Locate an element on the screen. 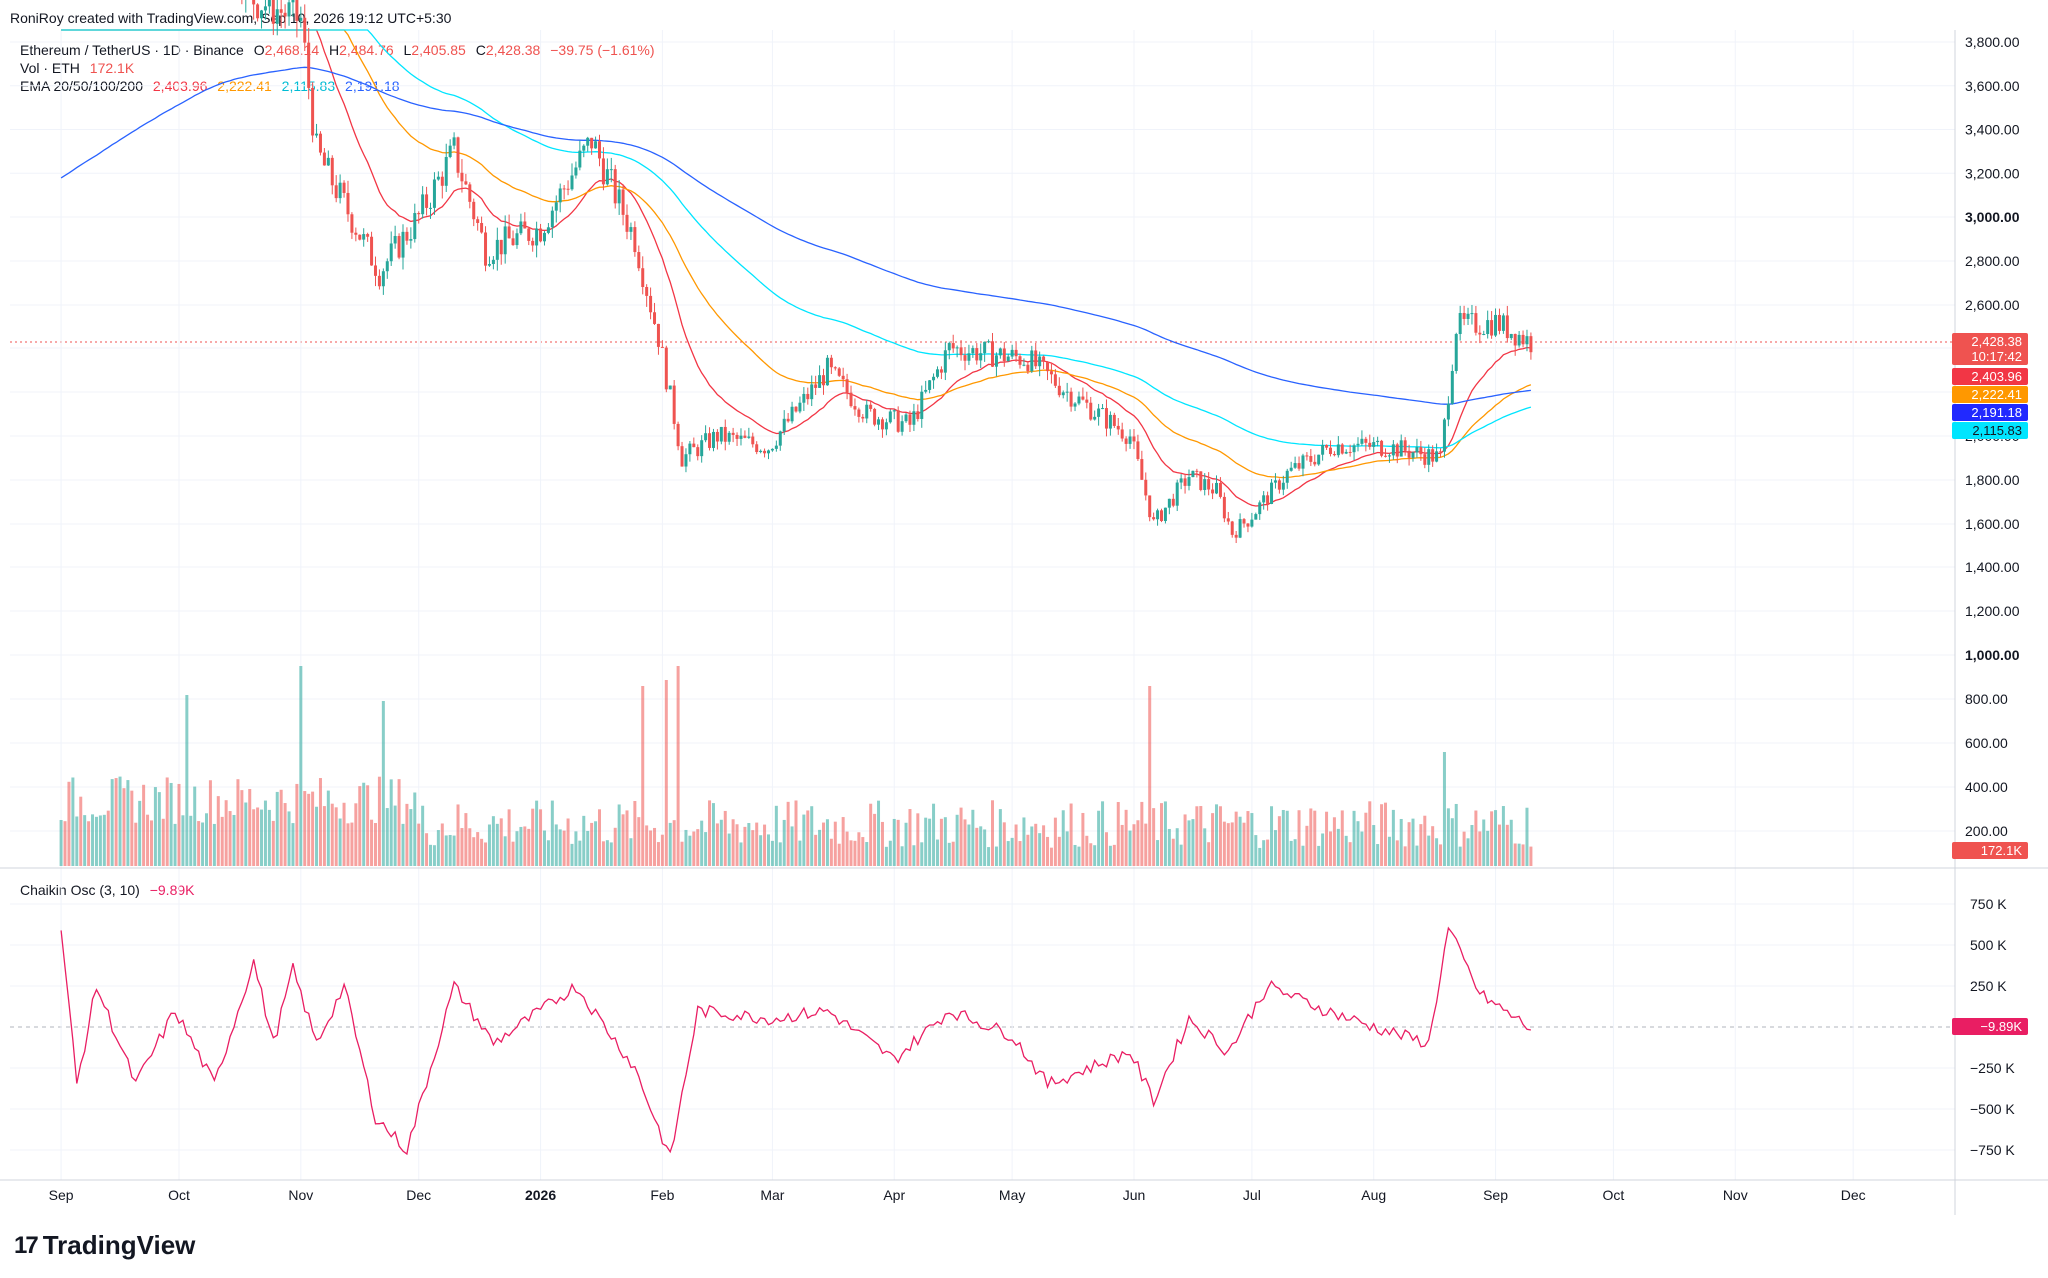  volume-value: 172.1K is located at coordinates (112, 68).